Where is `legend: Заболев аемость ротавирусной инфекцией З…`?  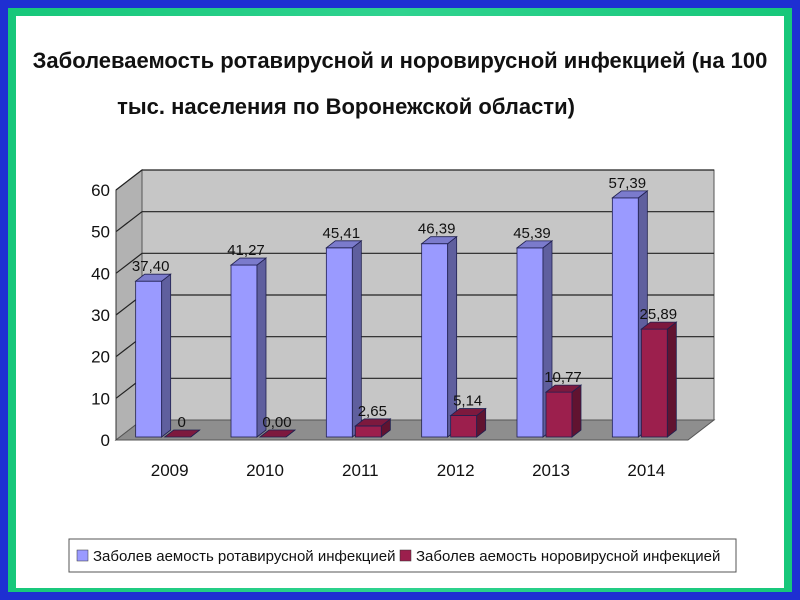 legend: Заболев аемость ротавирусной инфекцией З… is located at coordinates (402, 555).